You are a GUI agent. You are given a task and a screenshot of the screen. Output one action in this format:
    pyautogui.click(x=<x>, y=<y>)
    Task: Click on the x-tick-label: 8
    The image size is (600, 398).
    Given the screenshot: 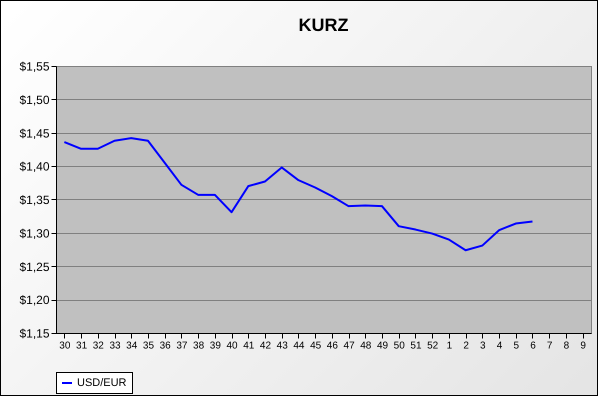 What is the action you would take?
    pyautogui.click(x=567, y=346)
    